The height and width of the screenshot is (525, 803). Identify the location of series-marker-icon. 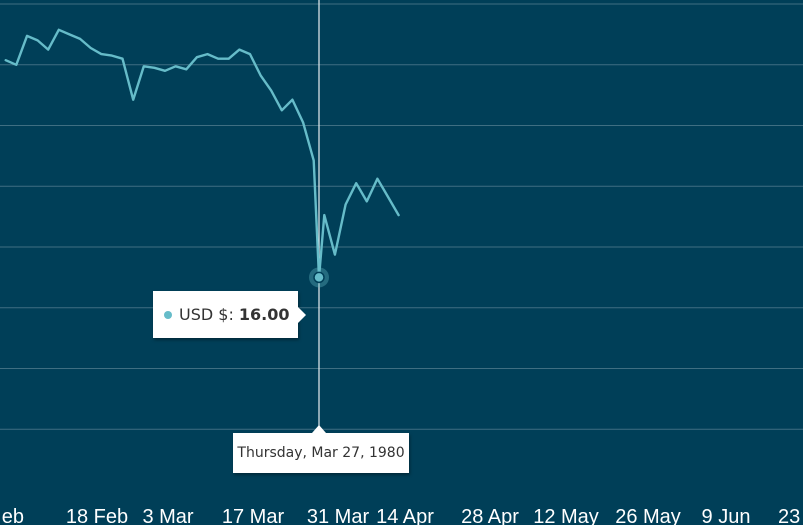
(168, 314).